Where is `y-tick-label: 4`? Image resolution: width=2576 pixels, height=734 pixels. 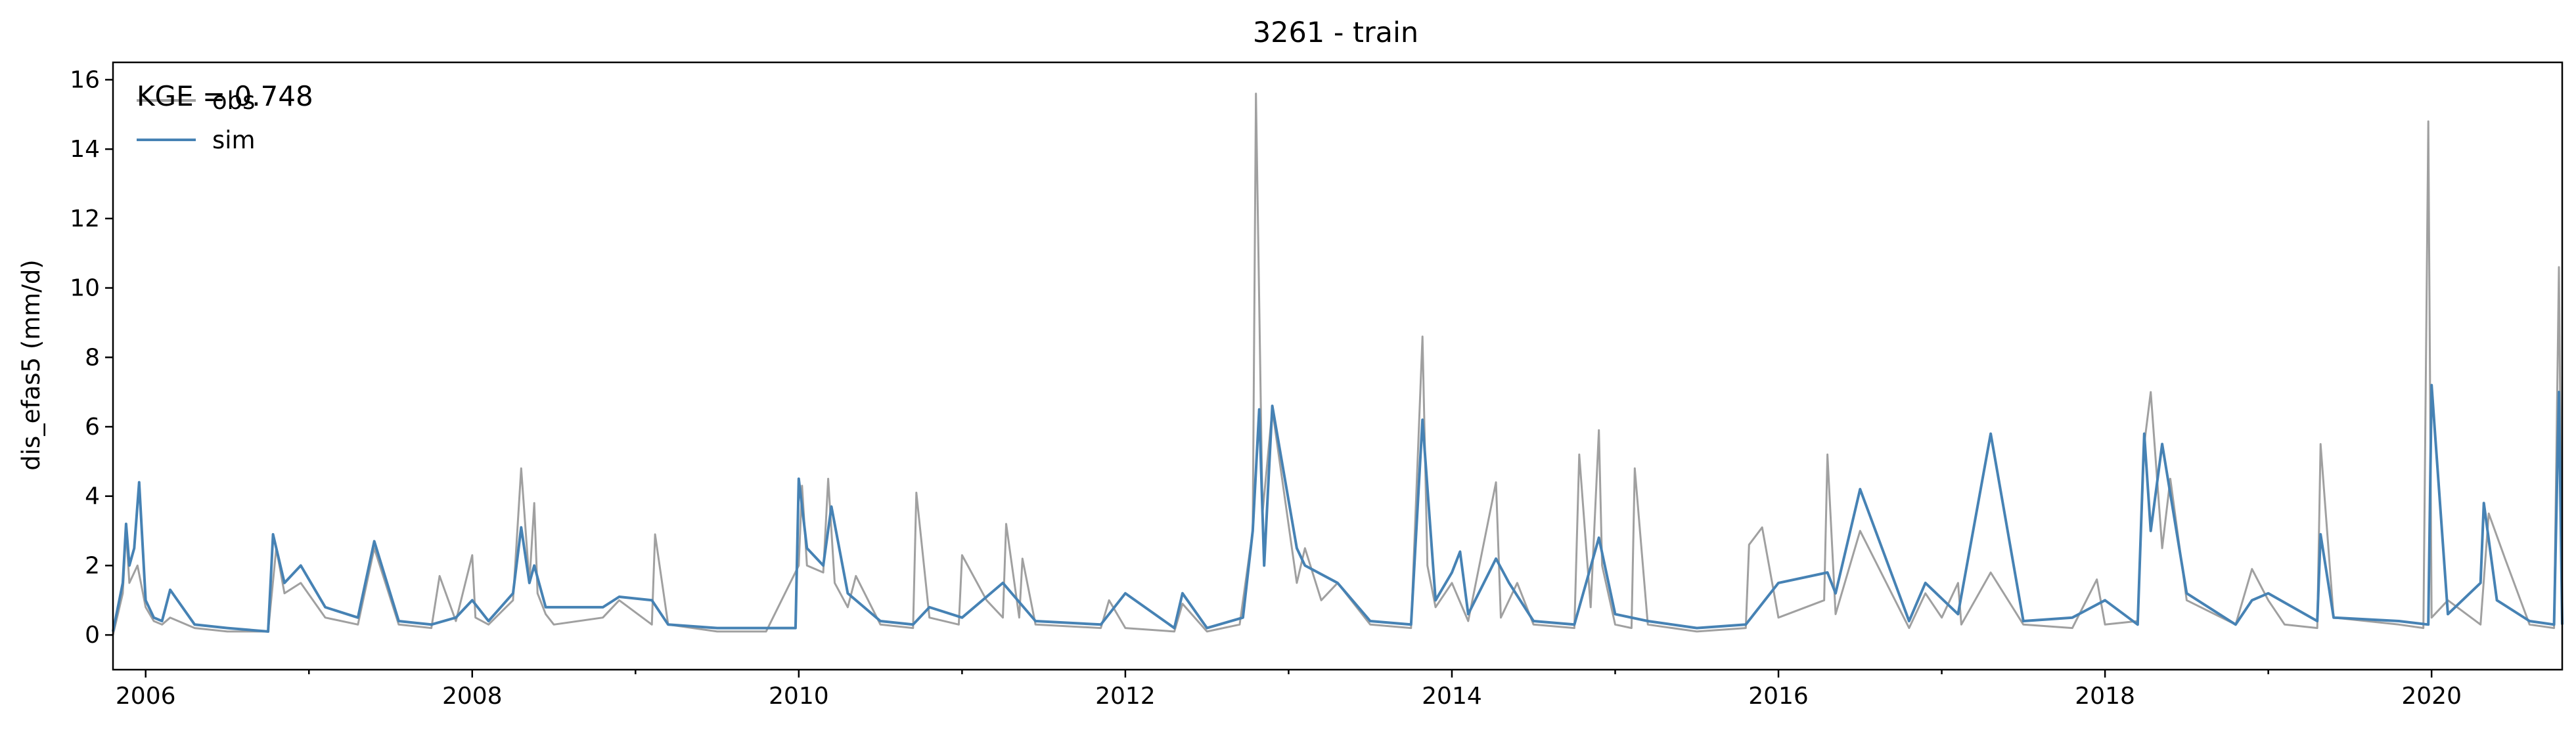
y-tick-label: 4 is located at coordinates (92, 496).